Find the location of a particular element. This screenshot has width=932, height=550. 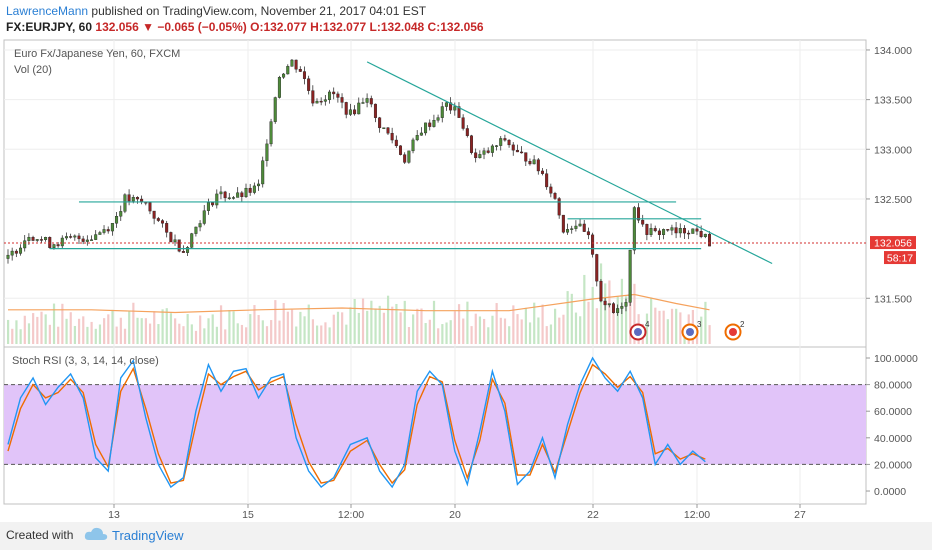

tradingview-link: TradingView is located at coordinates (148, 535).